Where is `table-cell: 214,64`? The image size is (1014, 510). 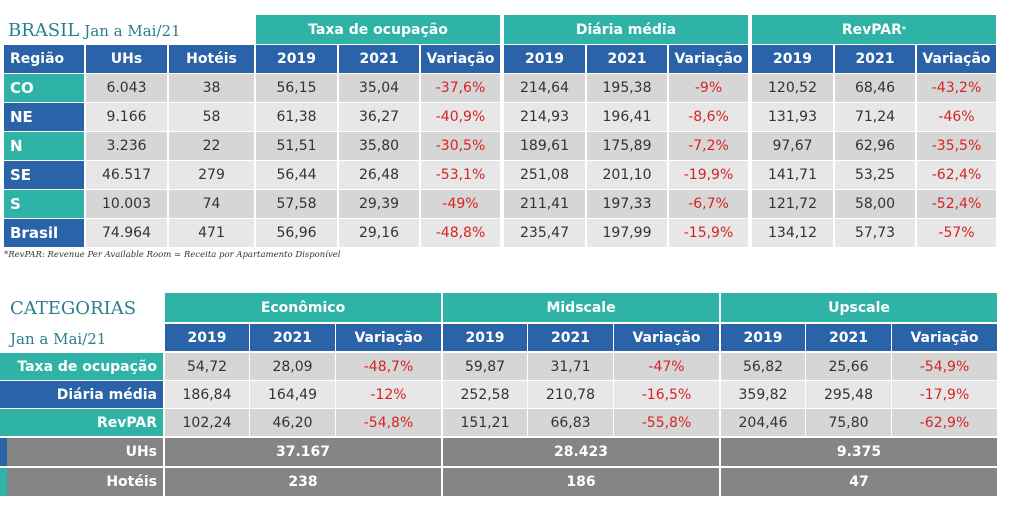 table-cell: 214,64 is located at coordinates (544, 88).